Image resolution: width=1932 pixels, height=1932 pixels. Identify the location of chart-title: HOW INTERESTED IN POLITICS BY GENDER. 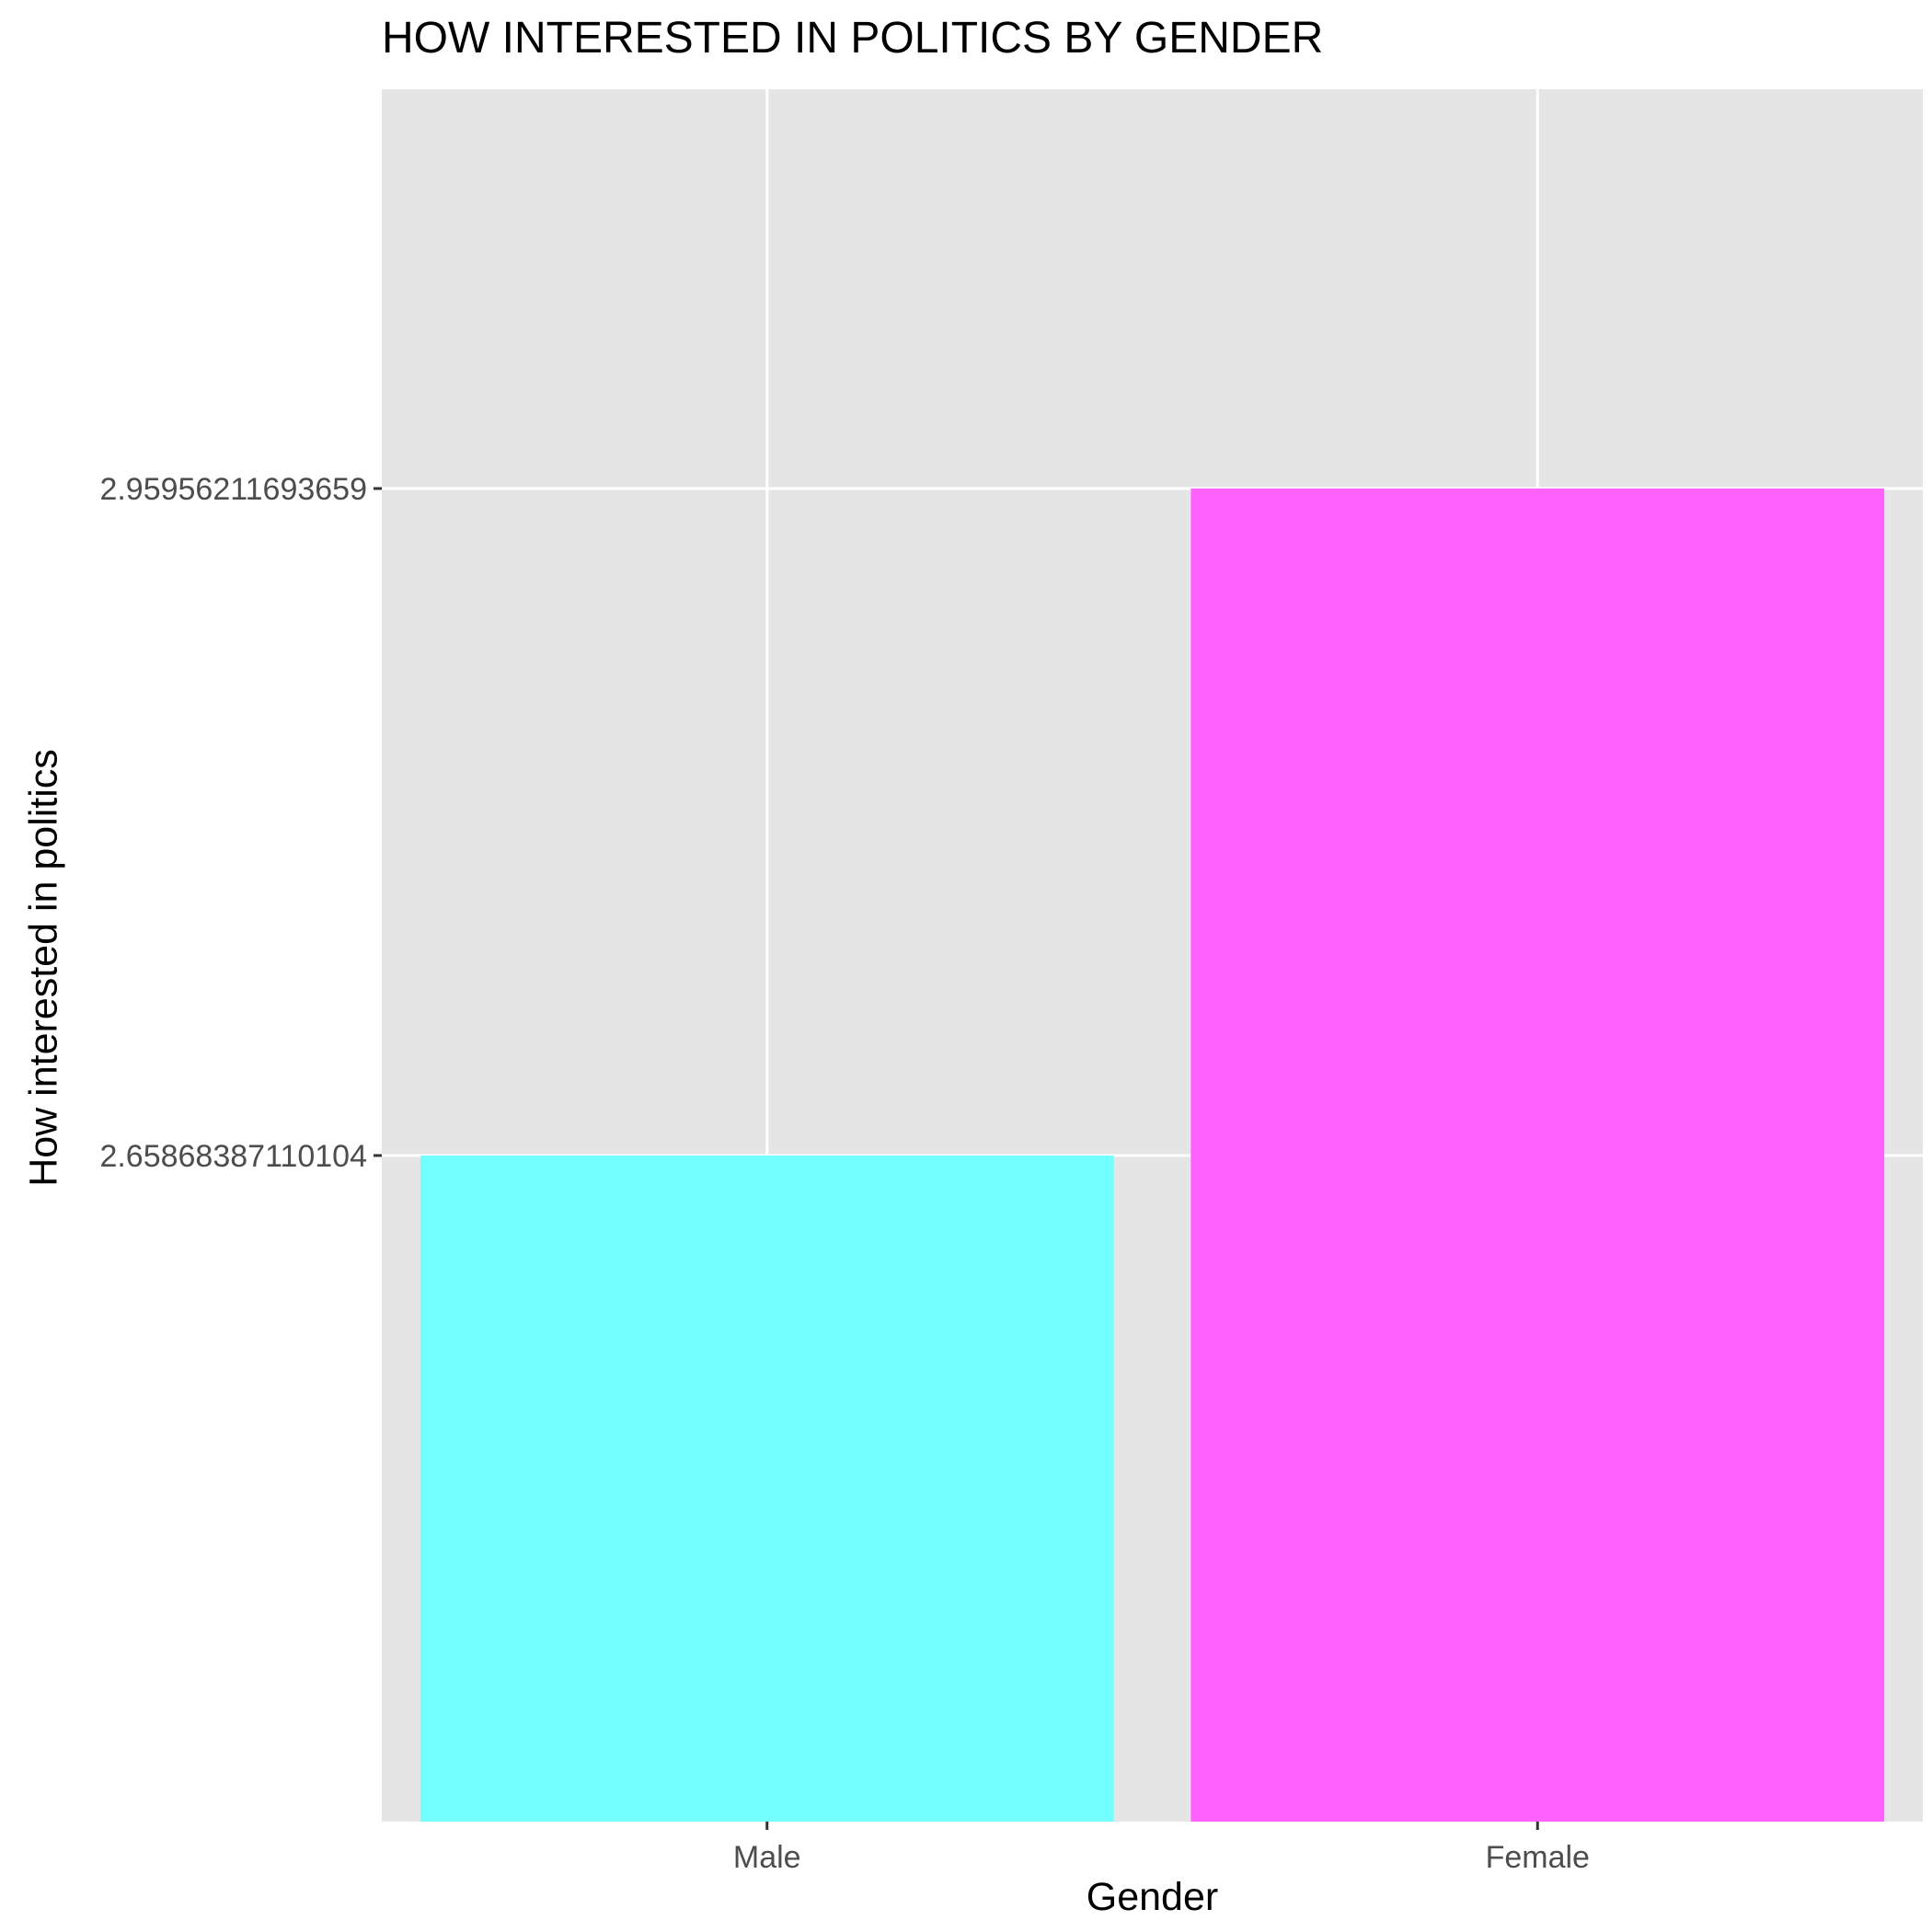
(853, 38).